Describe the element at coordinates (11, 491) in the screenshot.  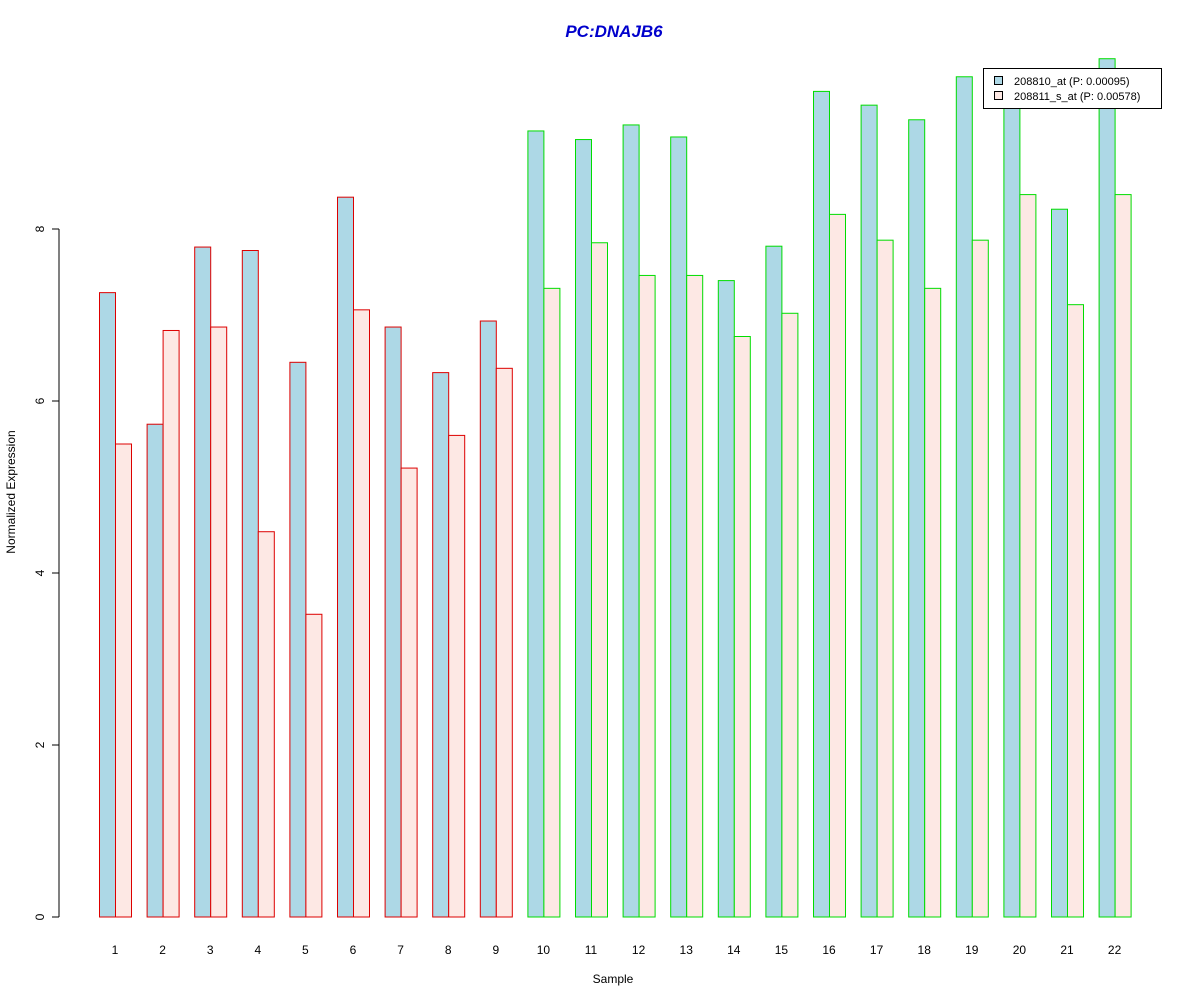
I see `y-axis-label: Normalized Expression` at that location.